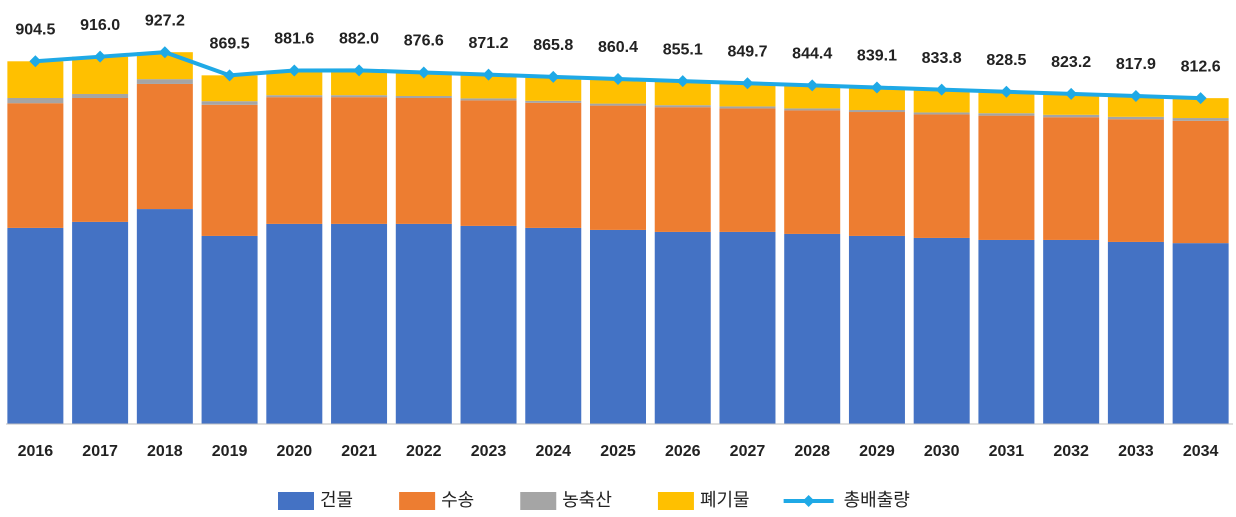 The height and width of the screenshot is (517, 1236). I want to click on legend-label: 농축산, so click(587, 500).